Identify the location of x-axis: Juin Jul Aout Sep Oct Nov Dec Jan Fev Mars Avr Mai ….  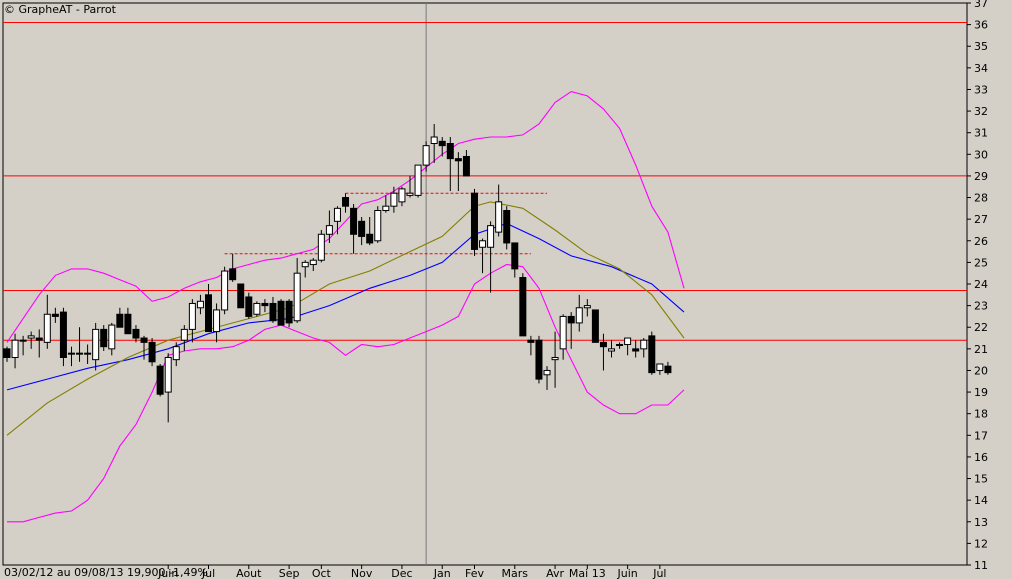
(412, 572).